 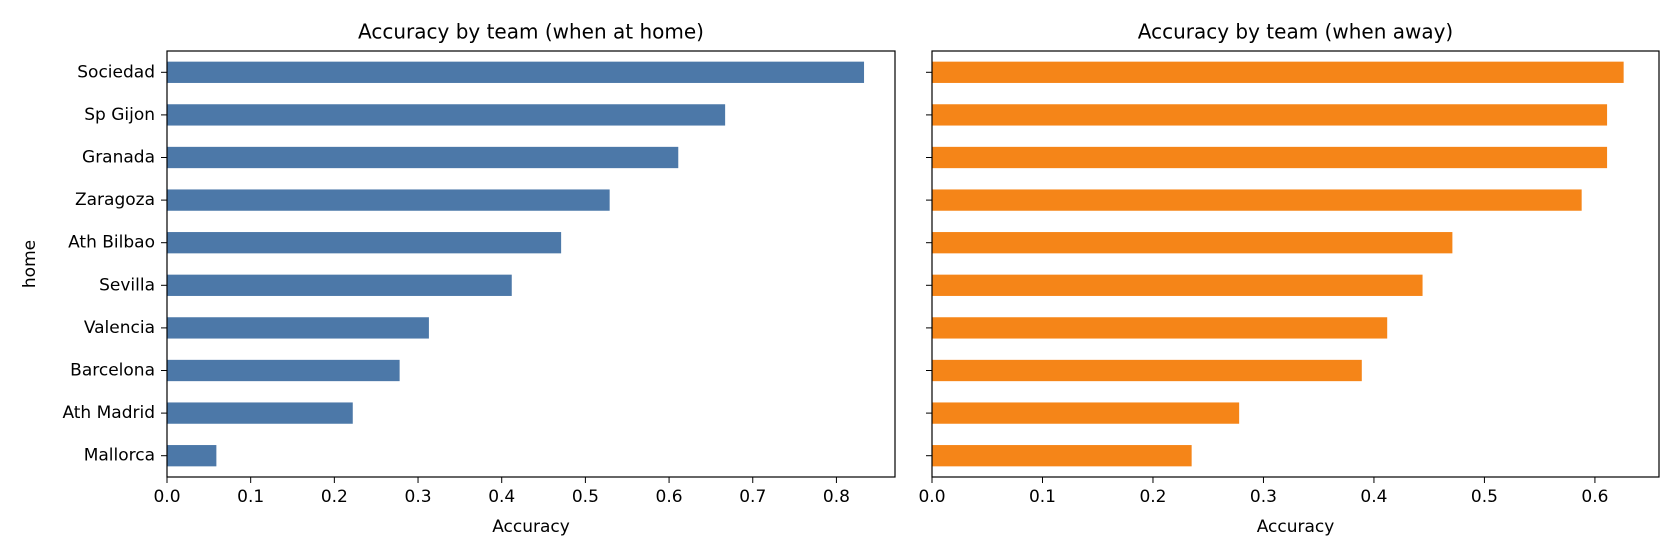 What do you see at coordinates (752, 497) in the screenshot?
I see `x-tick-label: 0.7` at bounding box center [752, 497].